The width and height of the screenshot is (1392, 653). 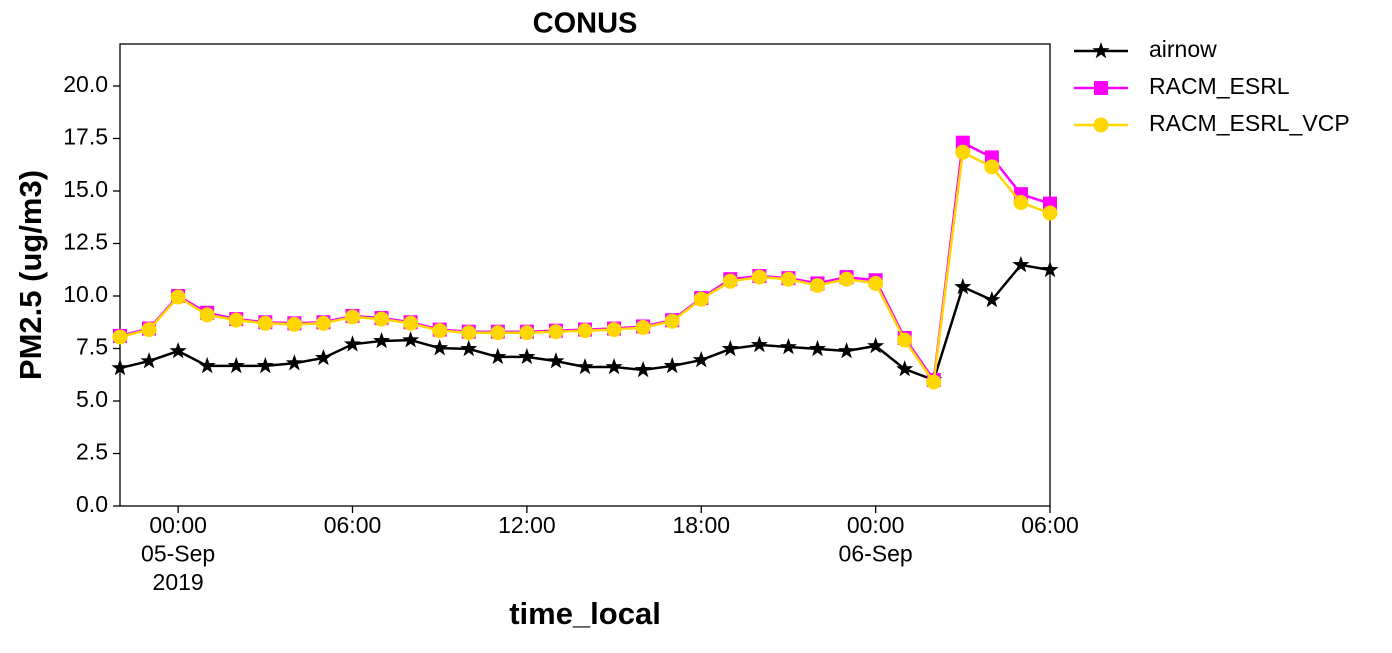 What do you see at coordinates (92, 452) in the screenshot?
I see `y-tick-label: 2.5` at bounding box center [92, 452].